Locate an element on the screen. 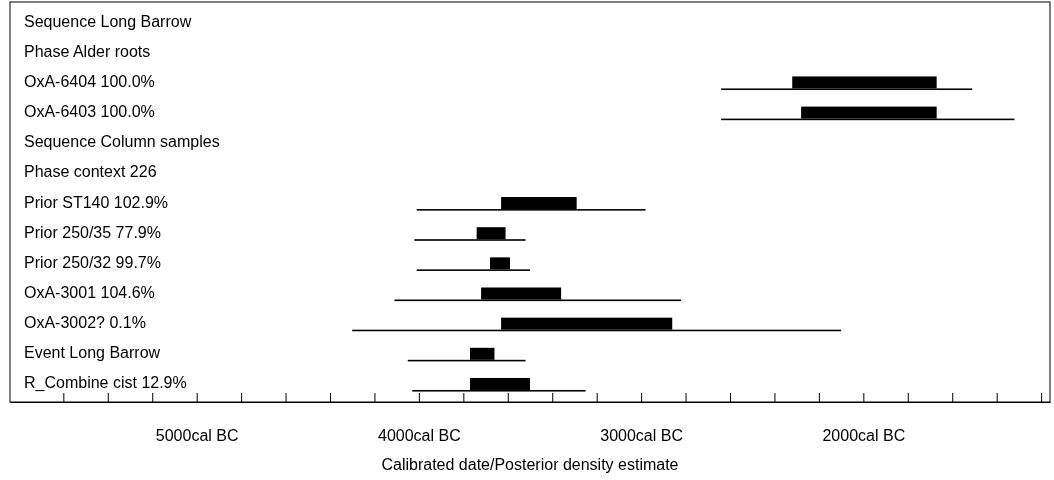  y-tick-label: OxA-6403 100.0% is located at coordinates (89, 112).